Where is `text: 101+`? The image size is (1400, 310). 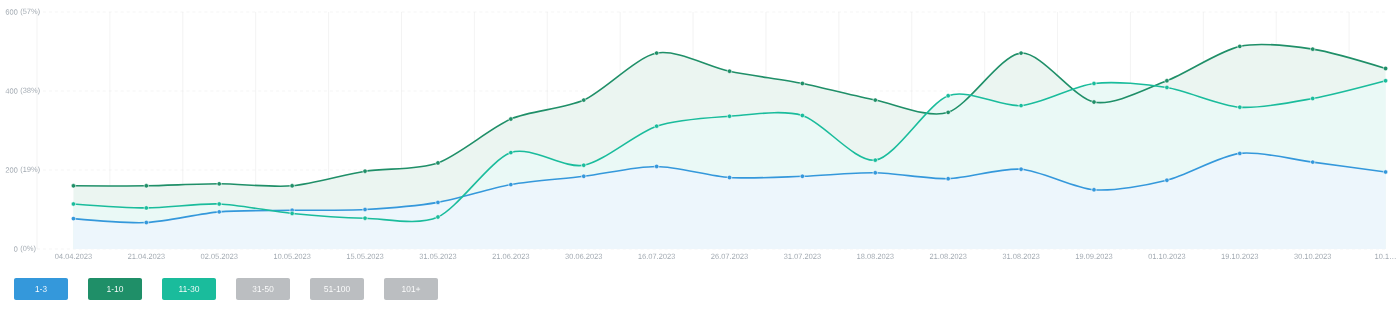
text: 101+ is located at coordinates (411, 289).